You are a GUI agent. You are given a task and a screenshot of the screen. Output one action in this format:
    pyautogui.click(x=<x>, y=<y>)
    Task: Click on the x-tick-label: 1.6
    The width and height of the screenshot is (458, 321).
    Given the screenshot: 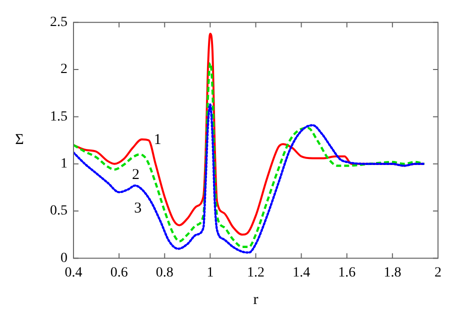 What is the action you would take?
    pyautogui.click(x=347, y=272)
    